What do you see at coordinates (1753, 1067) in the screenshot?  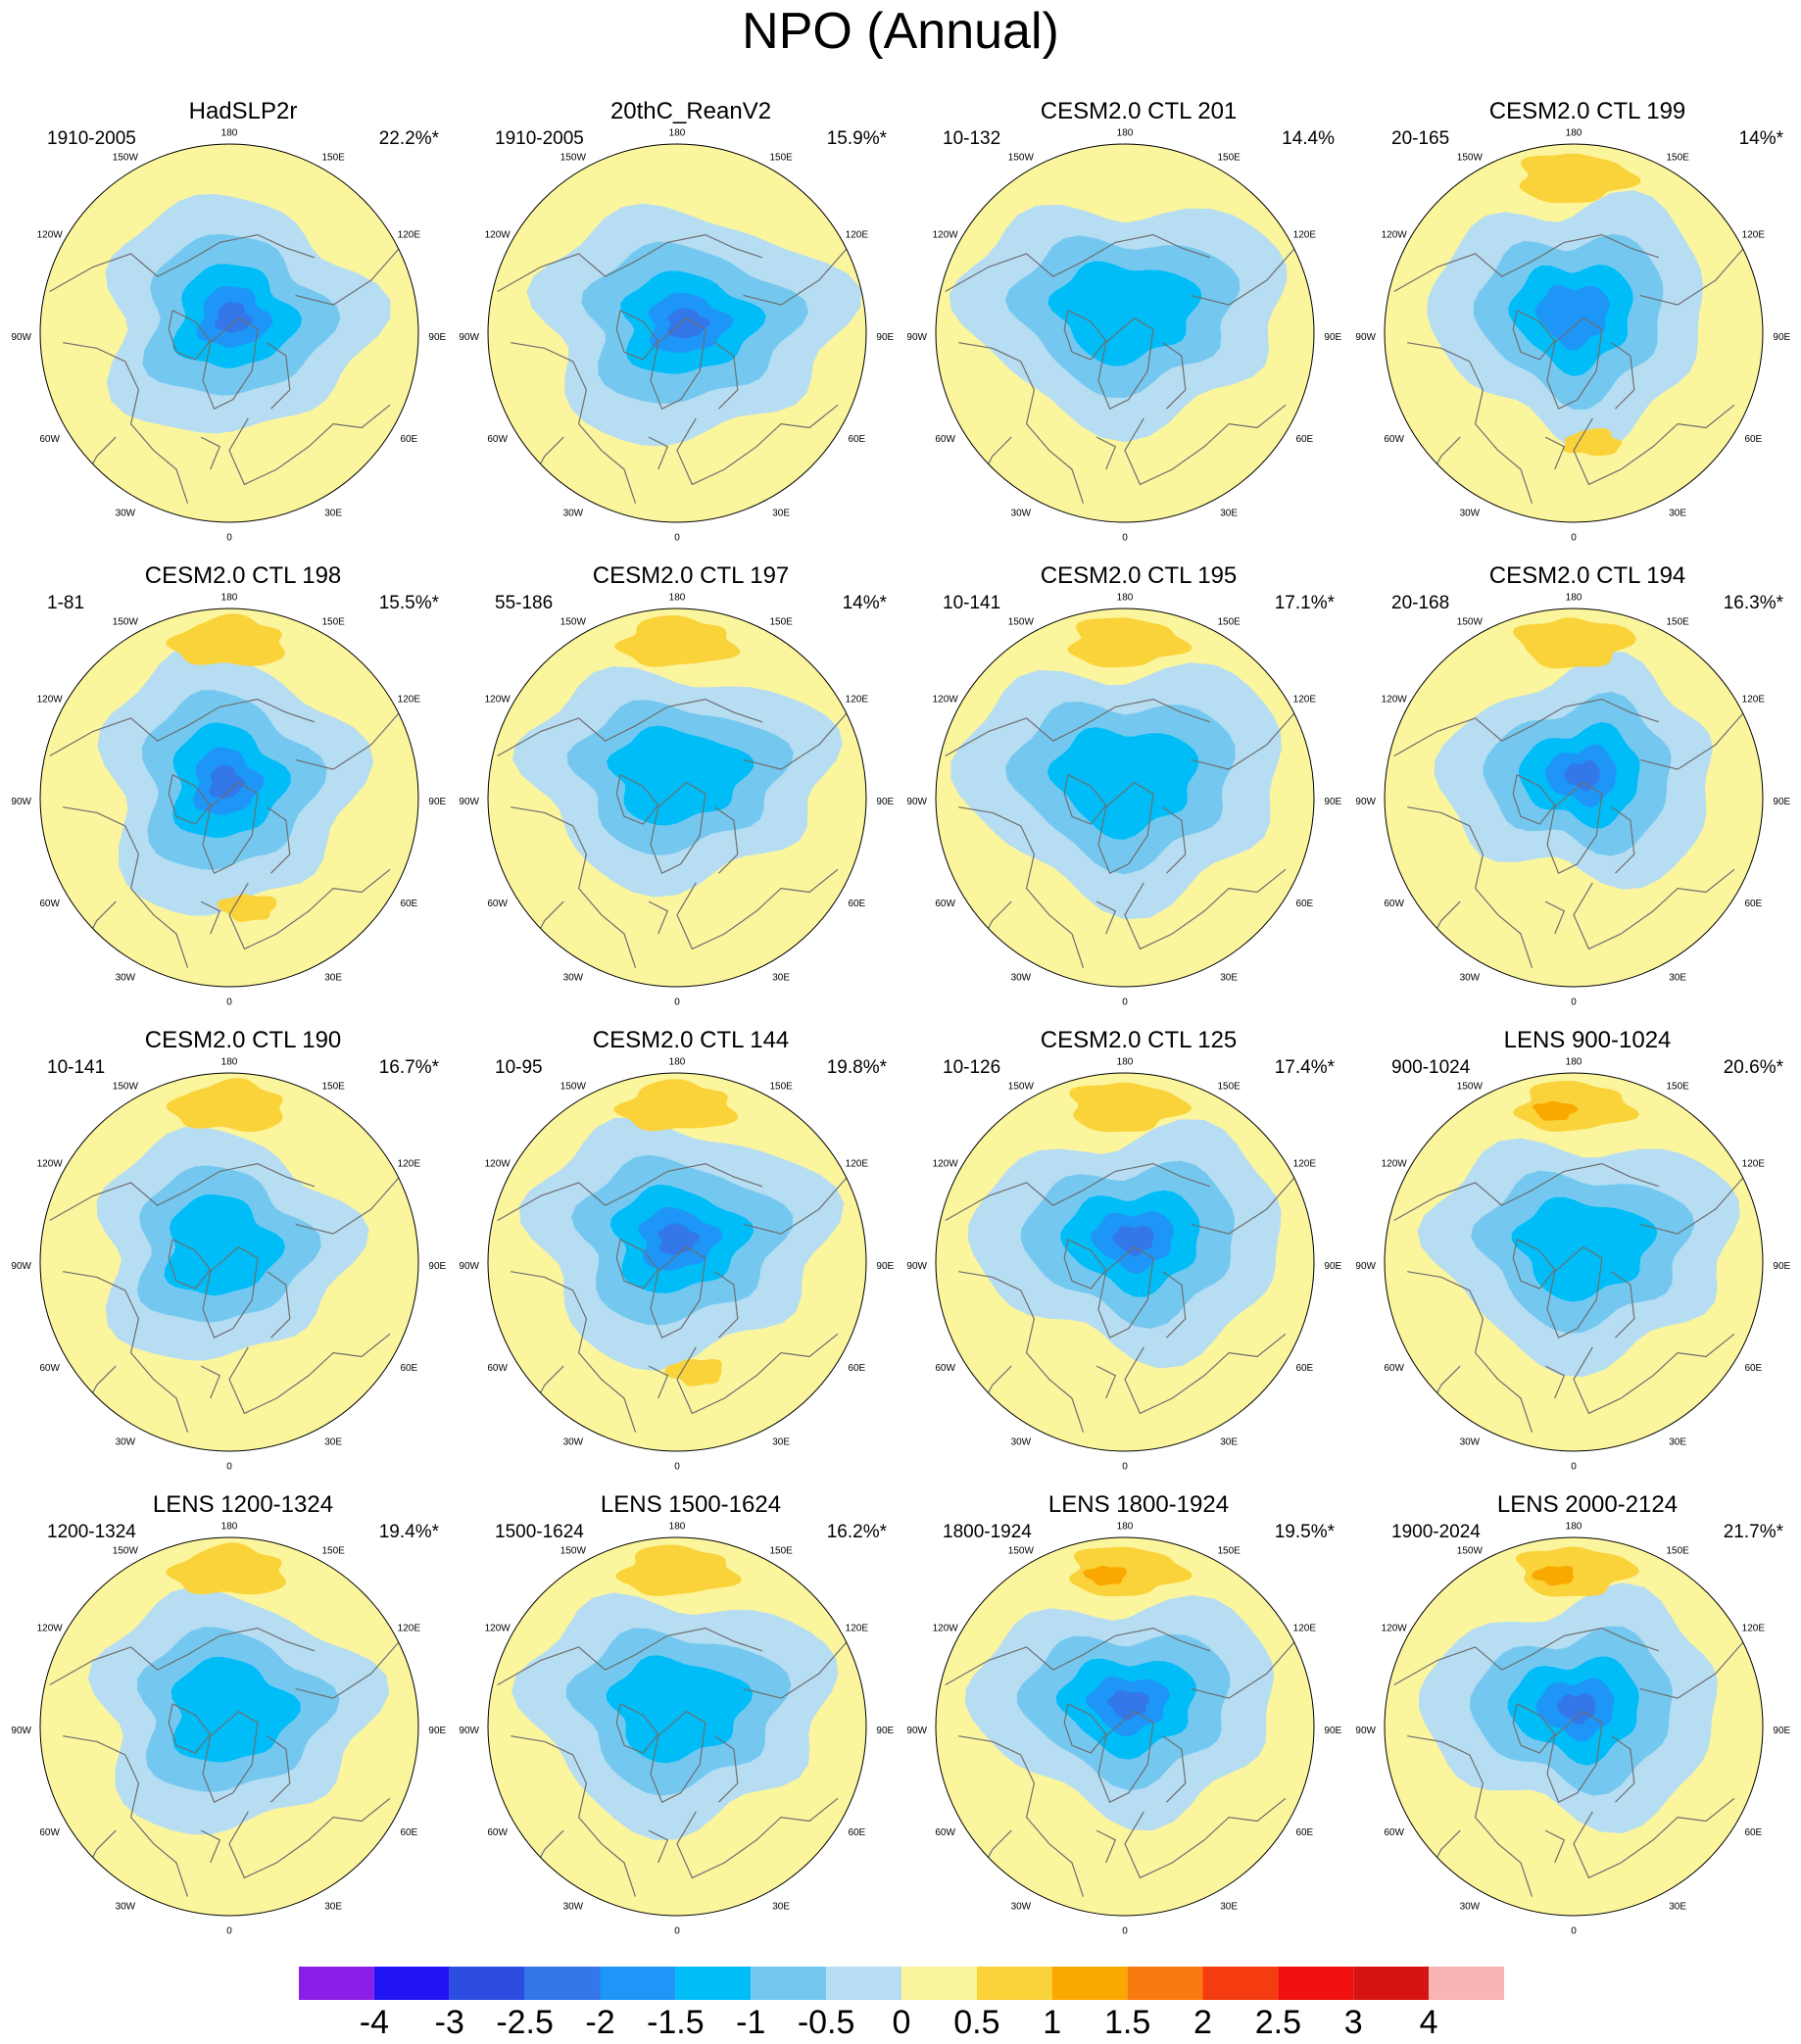 I see `panel-variance: 20.6%*` at bounding box center [1753, 1067].